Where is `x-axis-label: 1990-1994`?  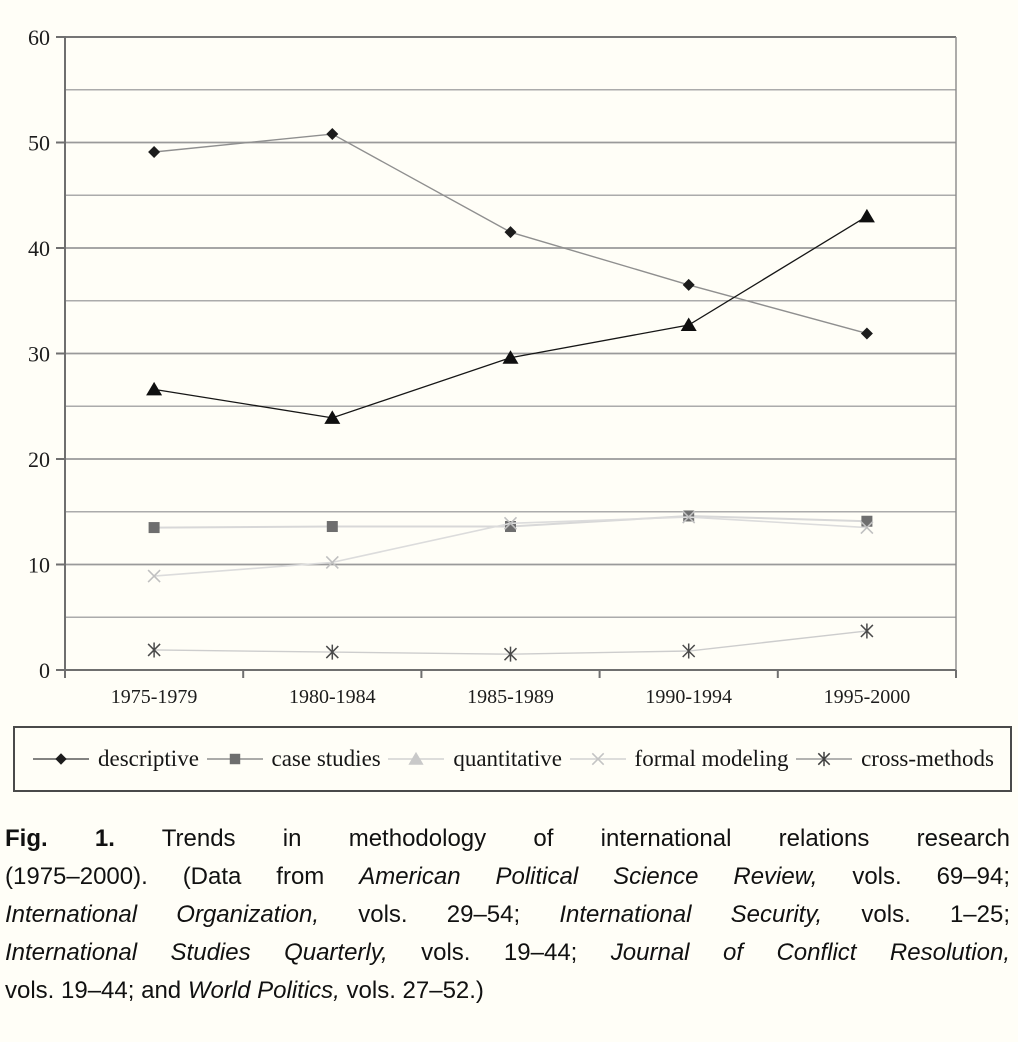 x-axis-label: 1990-1994 is located at coordinates (688, 697).